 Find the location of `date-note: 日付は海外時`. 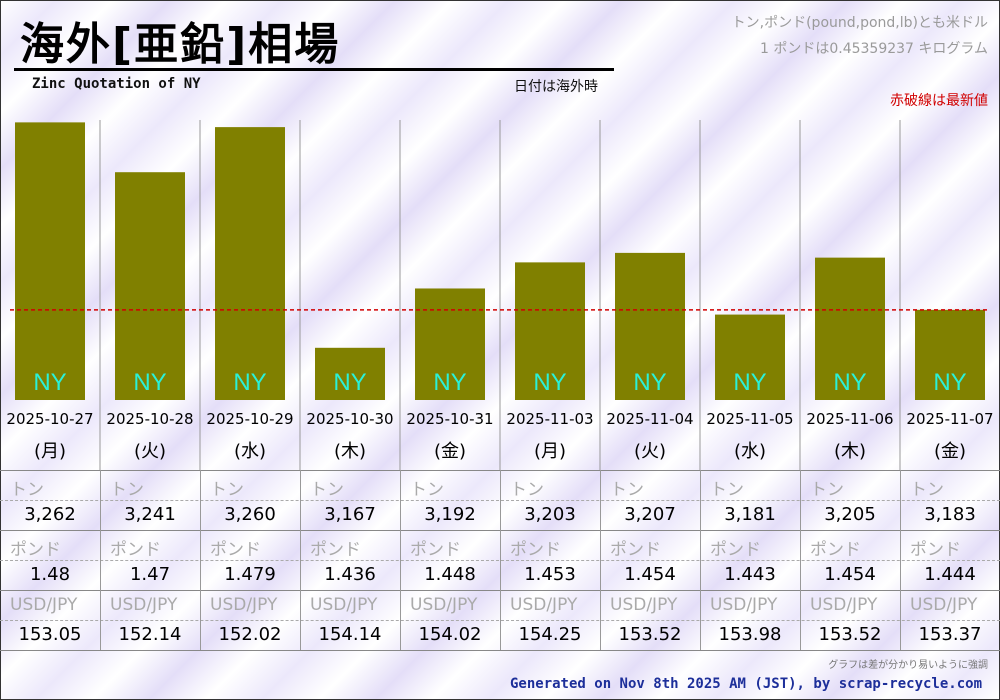

date-note: 日付は海外時 is located at coordinates (556, 87).